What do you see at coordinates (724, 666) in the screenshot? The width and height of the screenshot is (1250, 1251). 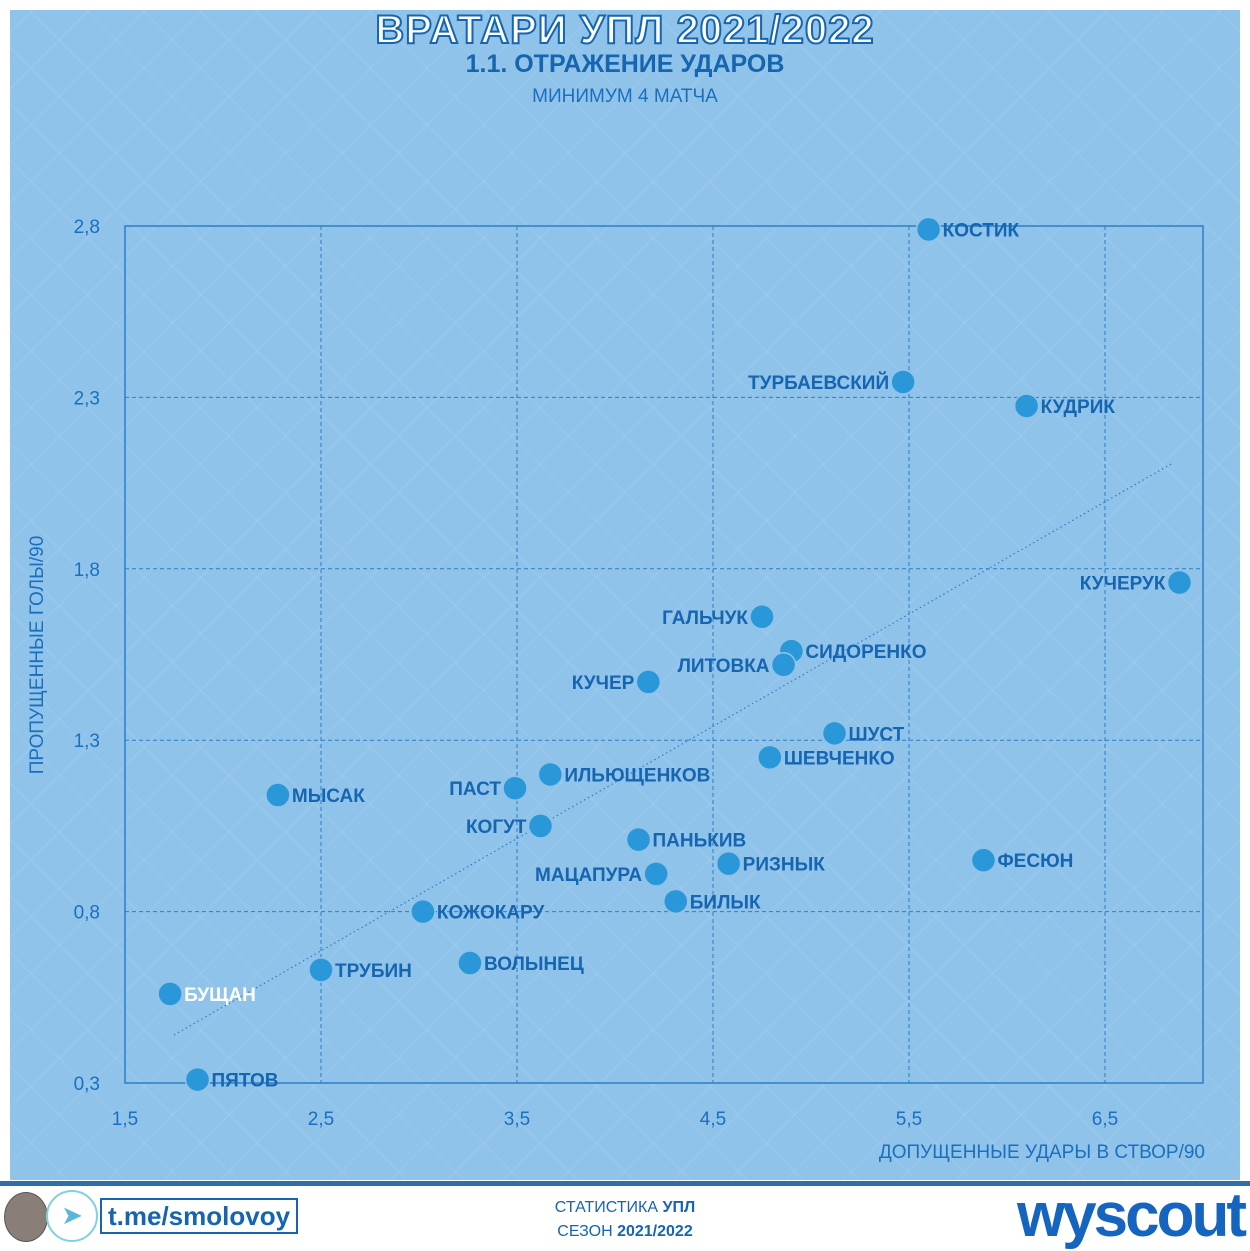 I see `point-label: ЛИТОВКА` at bounding box center [724, 666].